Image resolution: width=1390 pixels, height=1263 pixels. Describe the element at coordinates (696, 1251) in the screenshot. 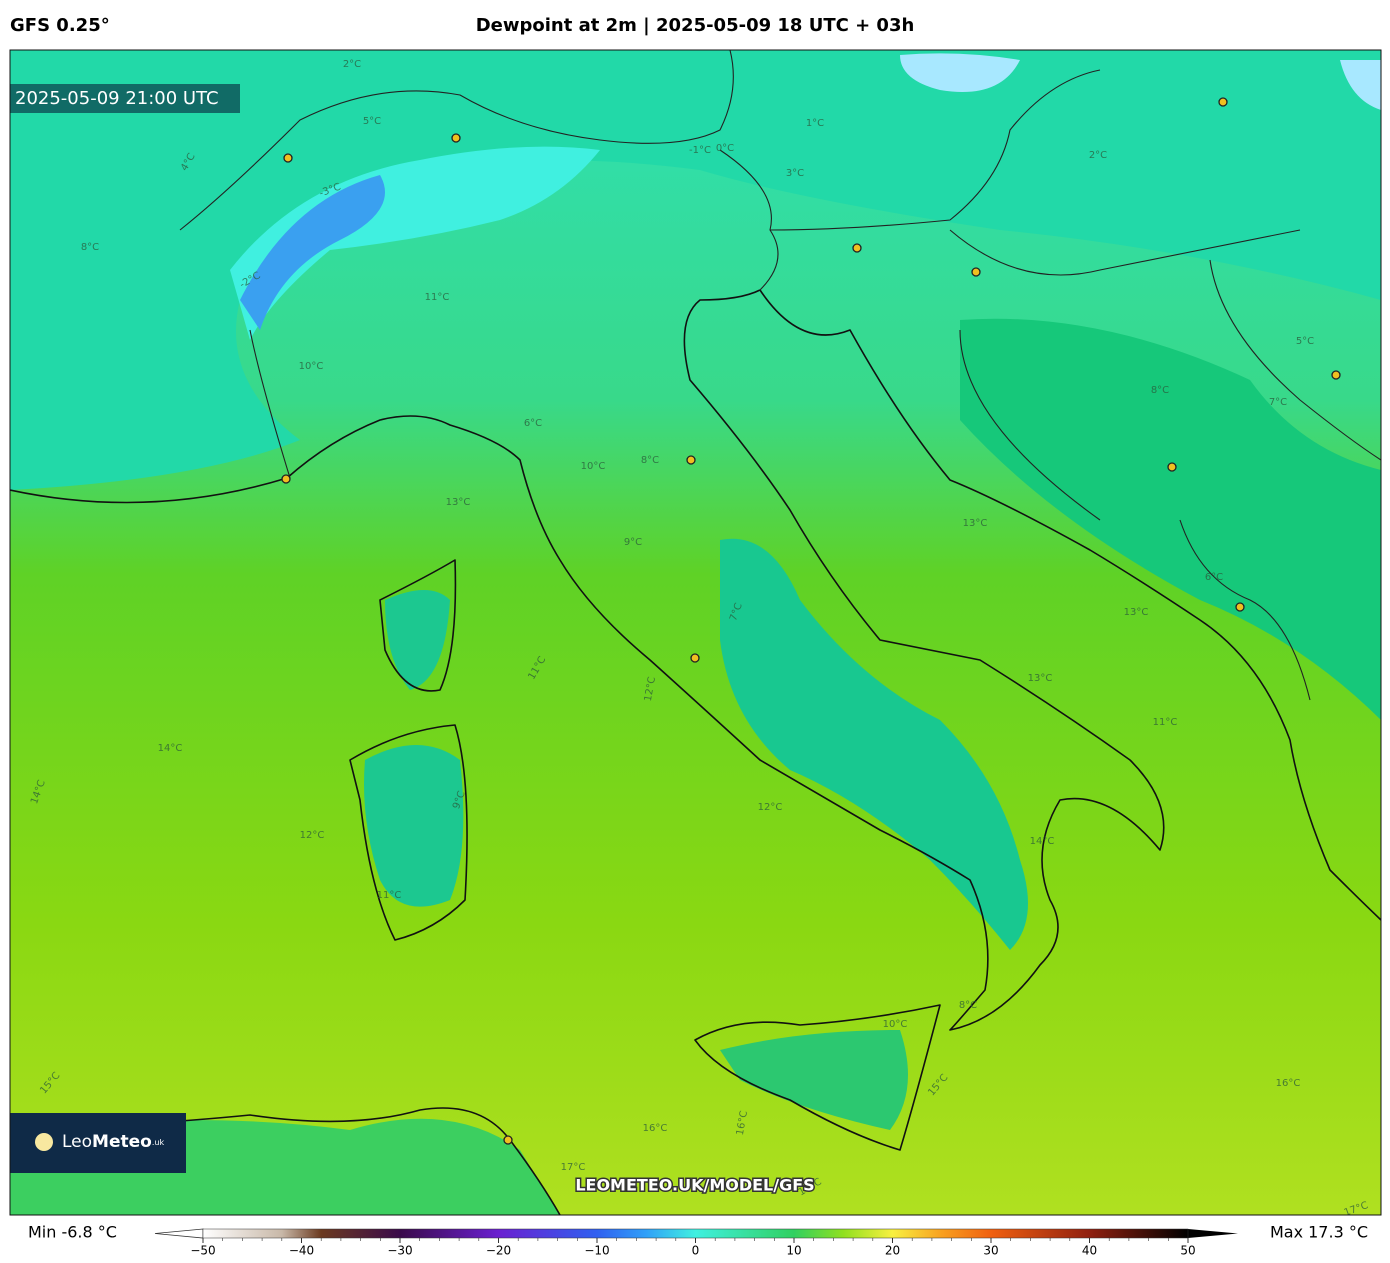

I see `colorbar-tick-label: 0` at that location.